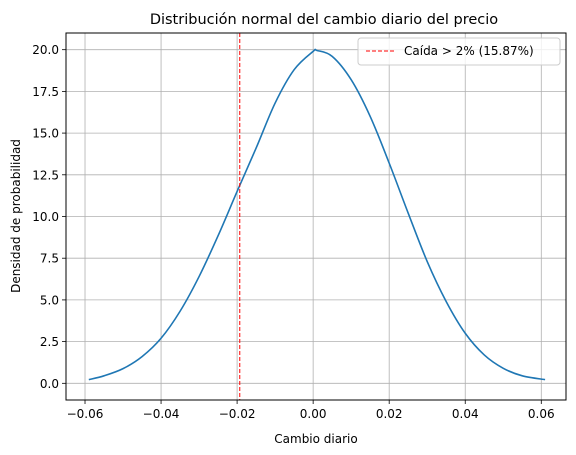 Image resolution: width=576 pixels, height=455 pixels. What do you see at coordinates (465, 414) in the screenshot?
I see `x-tick-label: 0.04` at bounding box center [465, 414].